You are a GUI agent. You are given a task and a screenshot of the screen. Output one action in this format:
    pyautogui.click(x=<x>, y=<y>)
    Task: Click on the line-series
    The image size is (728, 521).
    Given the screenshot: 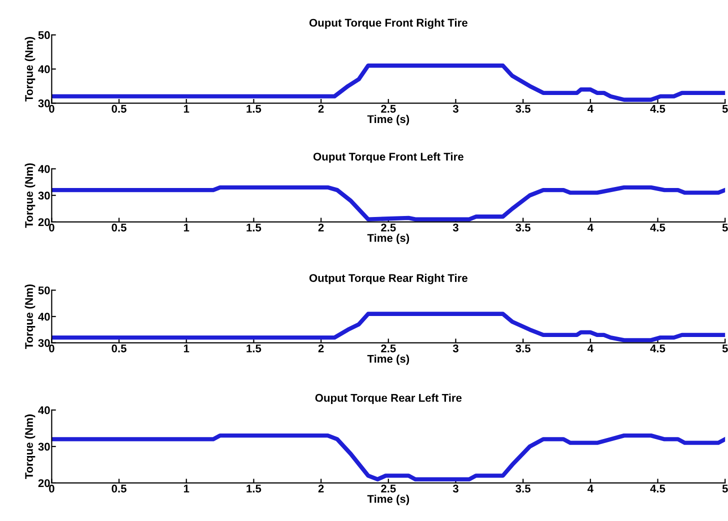 What is the action you would take?
    pyautogui.click(x=389, y=457)
    